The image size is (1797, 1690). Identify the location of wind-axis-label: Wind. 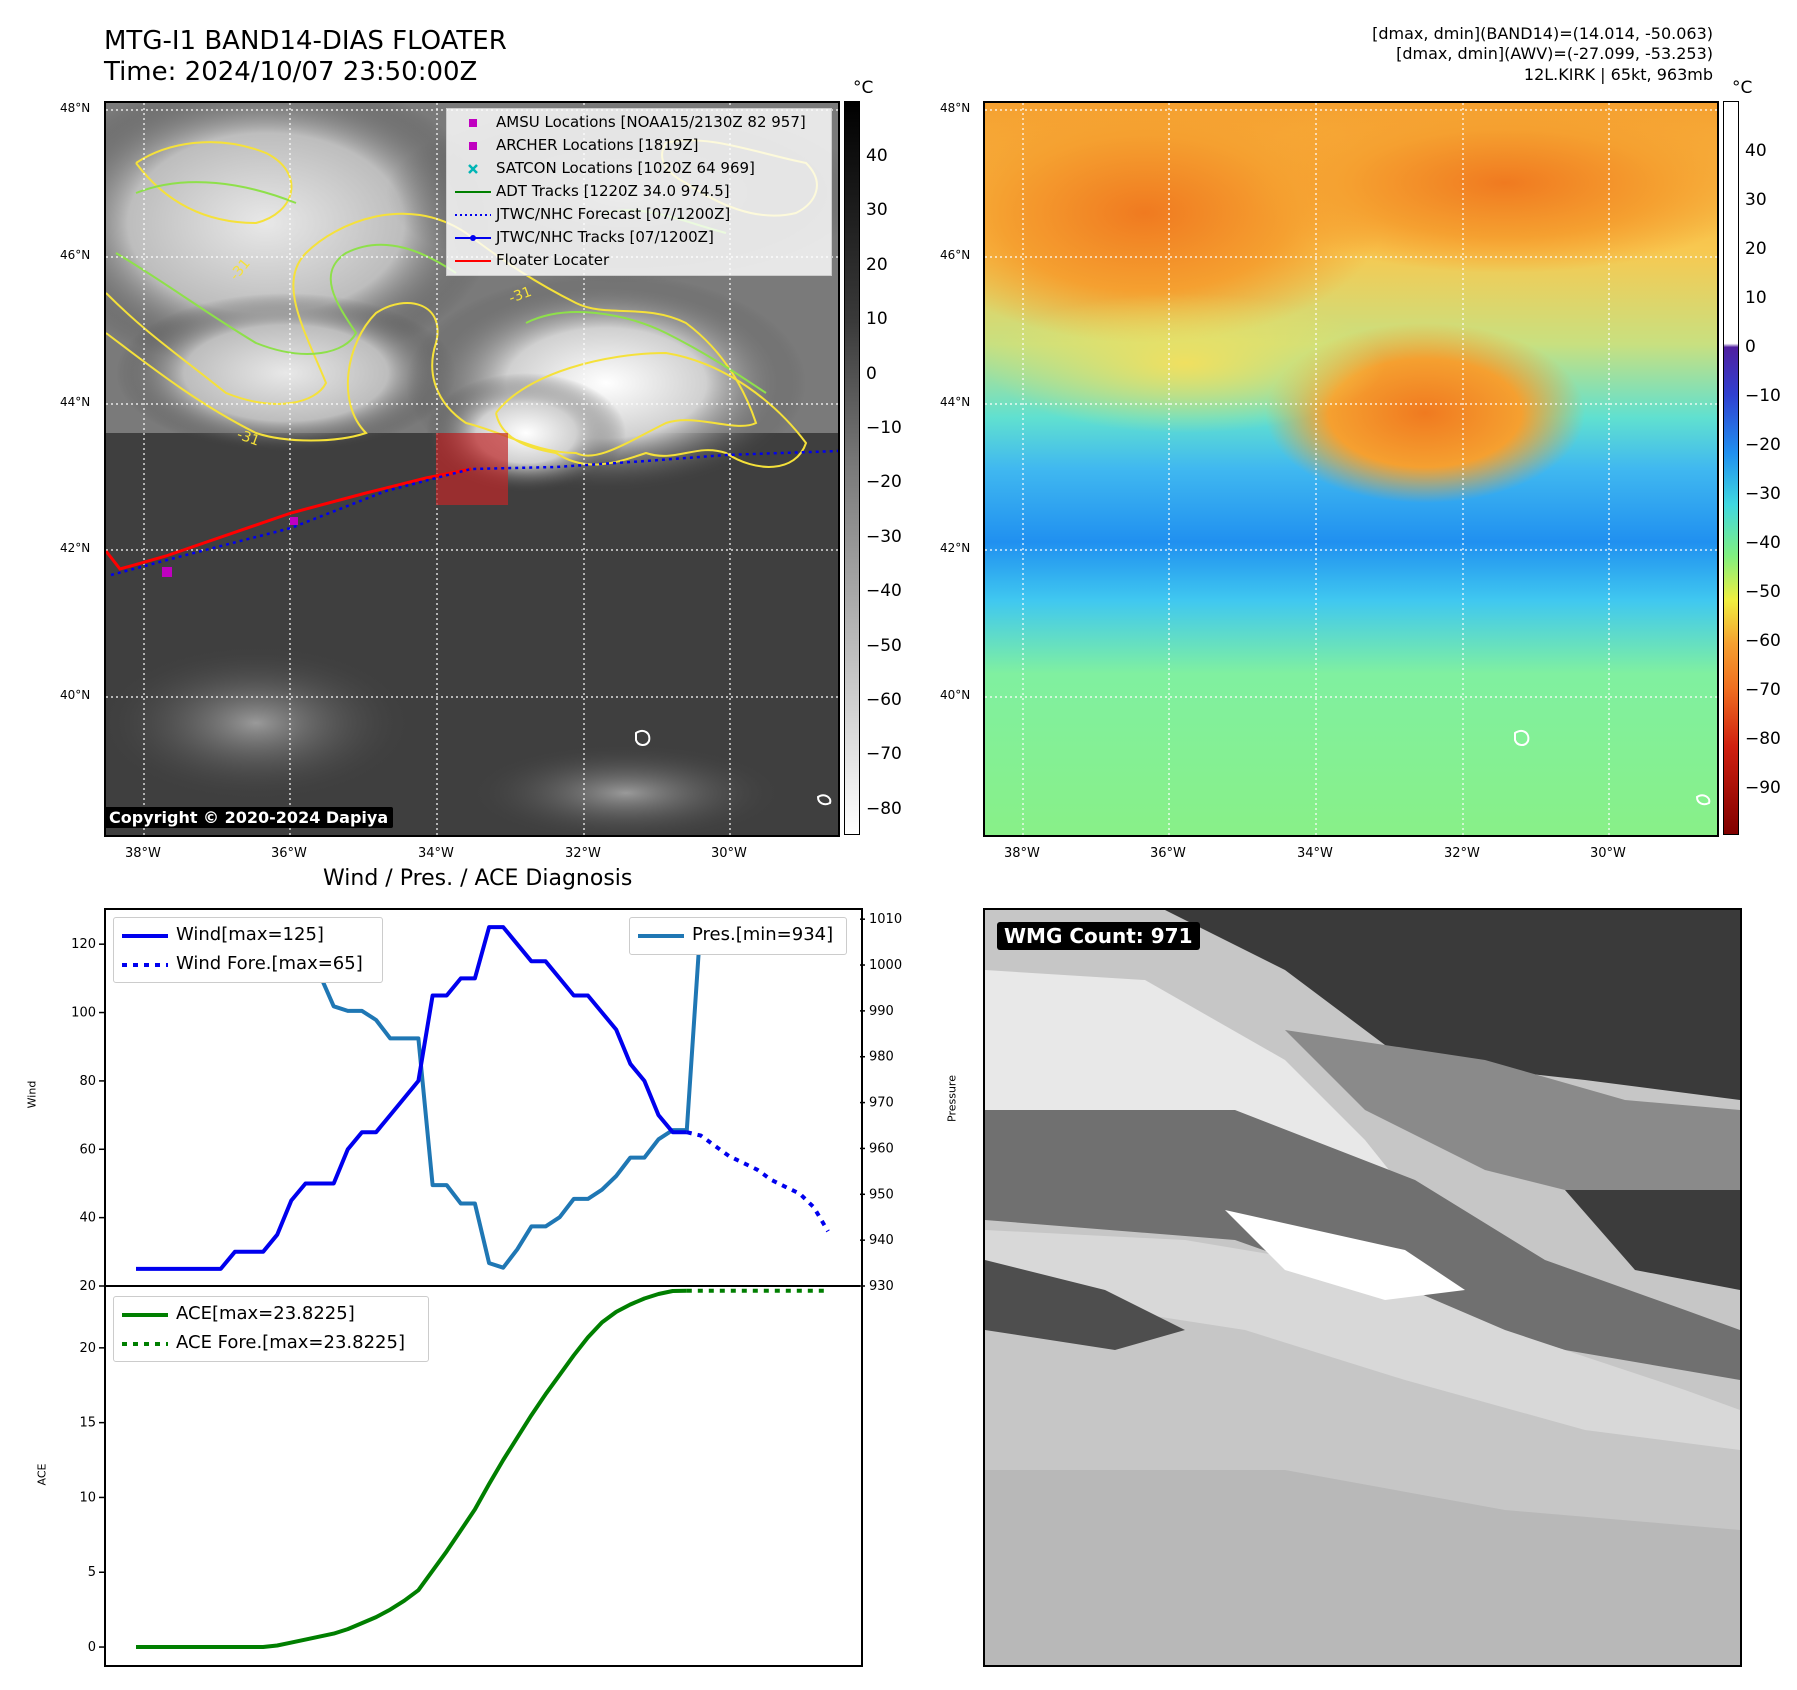
(32, 1094).